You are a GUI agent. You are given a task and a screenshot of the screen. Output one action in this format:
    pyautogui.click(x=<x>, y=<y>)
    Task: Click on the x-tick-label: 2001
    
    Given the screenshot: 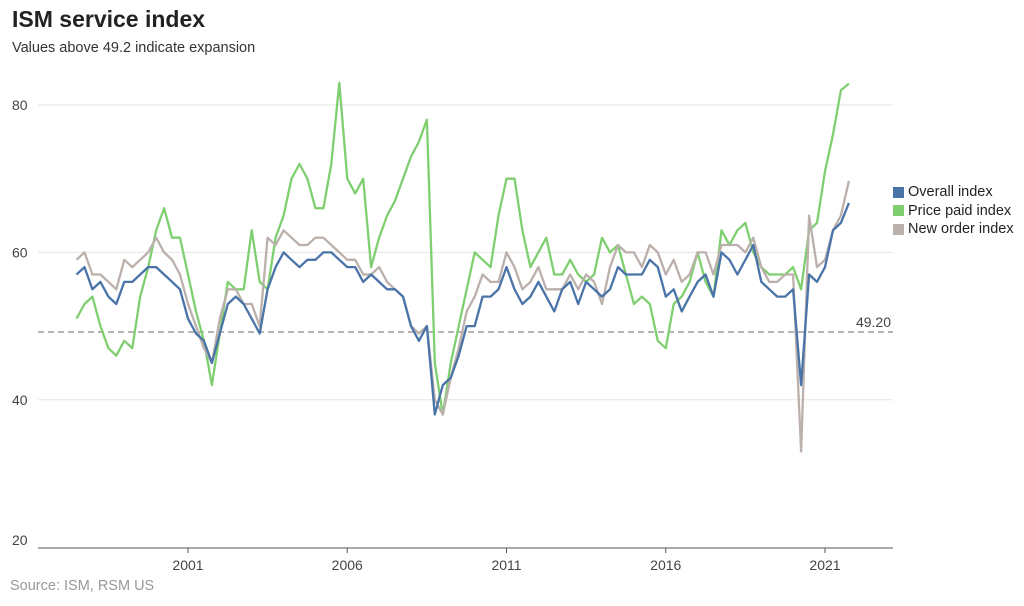 What is the action you would take?
    pyautogui.click(x=187, y=565)
    